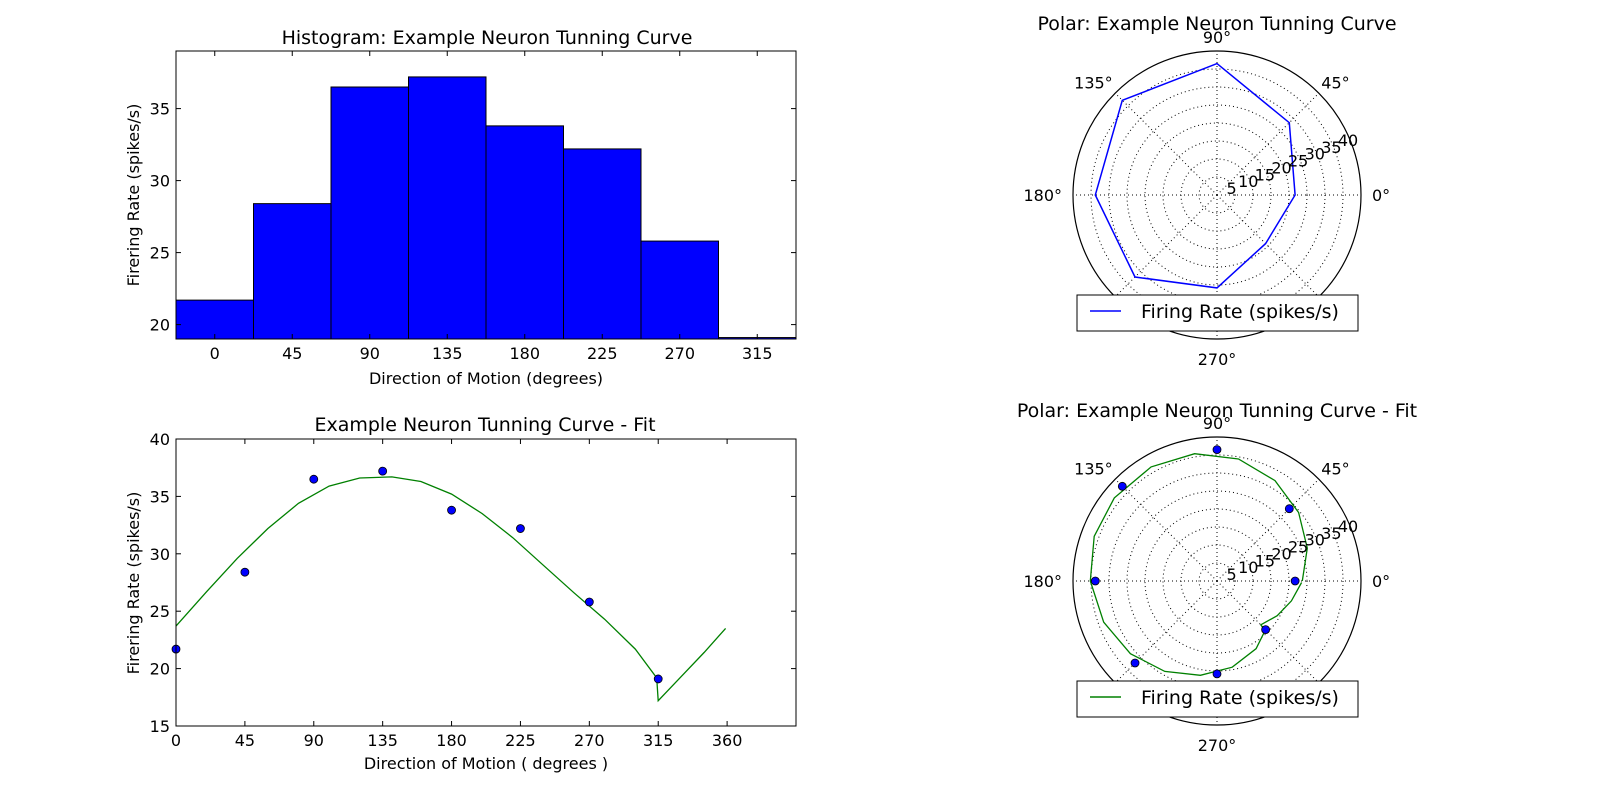 Image resolution: width=1600 pixels, height=800 pixels. Describe the element at coordinates (160, 669) in the screenshot. I see `fit-y-tick-label: 20` at that location.